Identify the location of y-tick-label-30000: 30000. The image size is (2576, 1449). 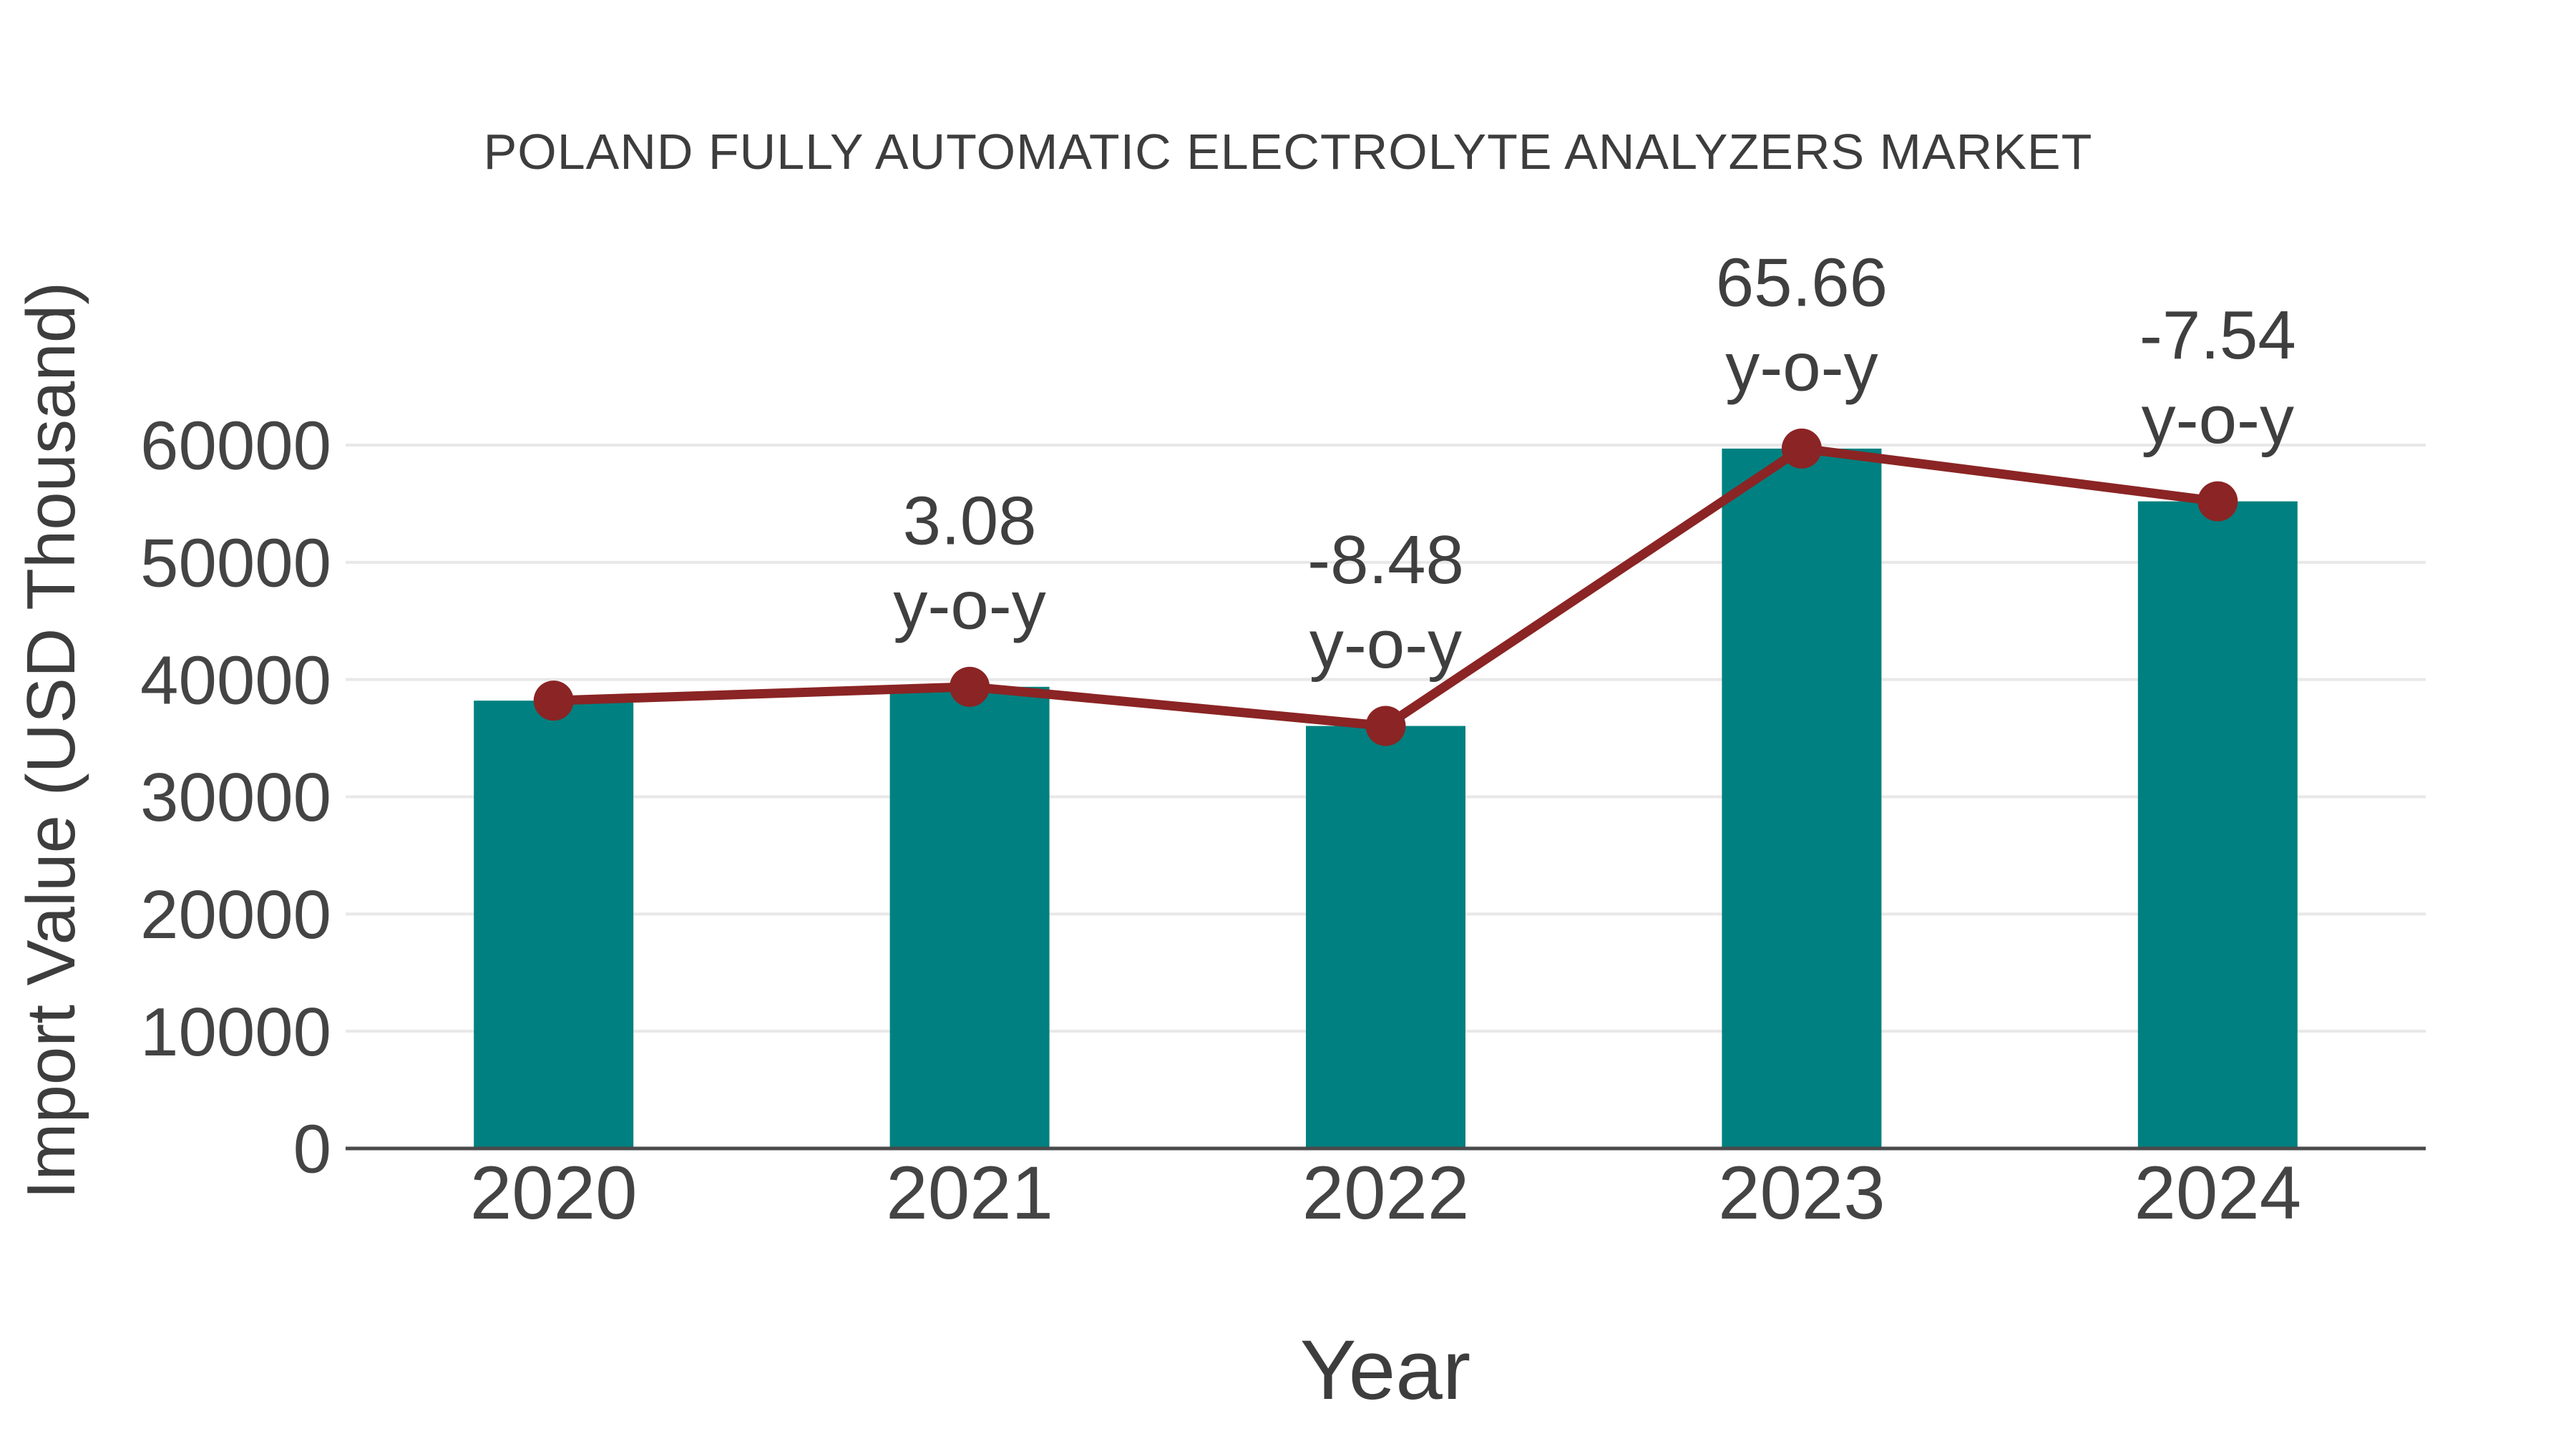
(235, 797).